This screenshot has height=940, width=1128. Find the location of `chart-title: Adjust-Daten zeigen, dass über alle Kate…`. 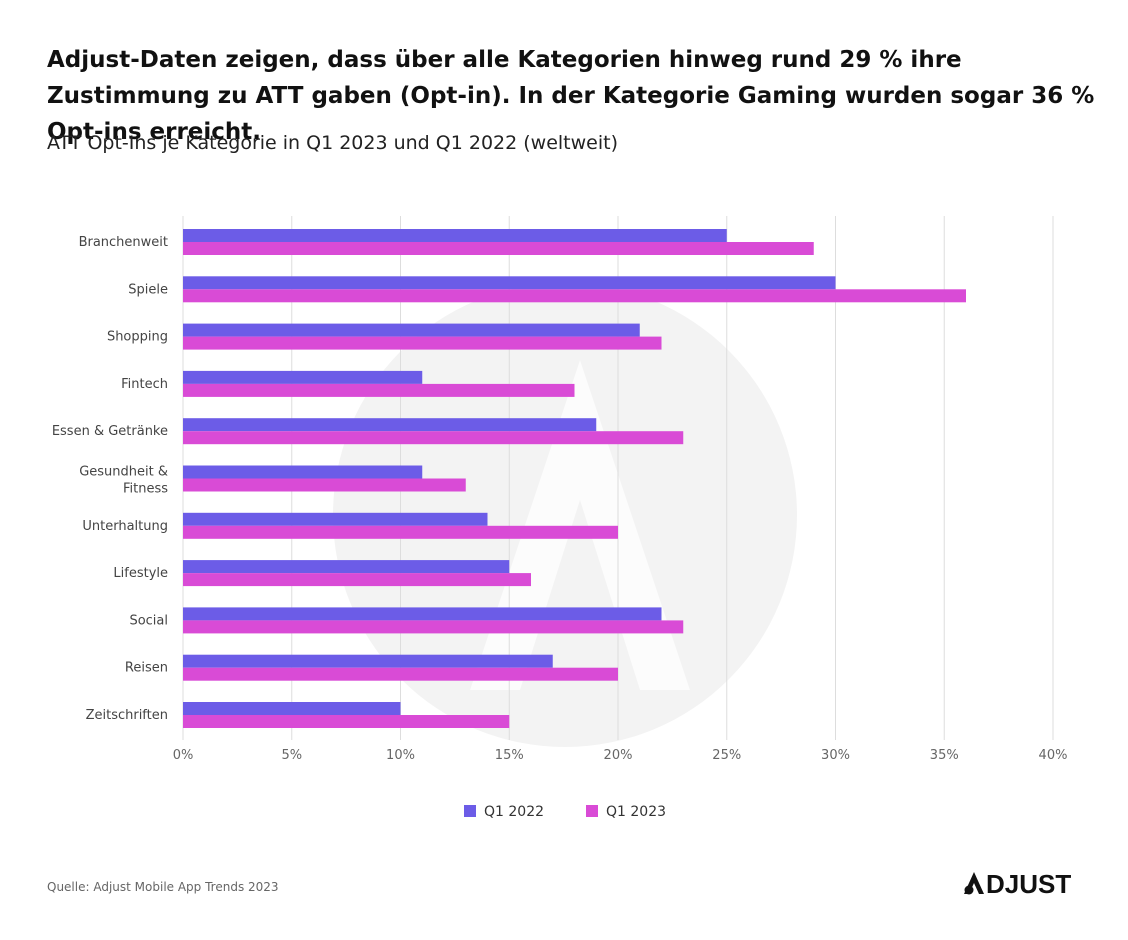

chart-title: Adjust-Daten zeigen, dass über alle Kate… is located at coordinates (571, 96).